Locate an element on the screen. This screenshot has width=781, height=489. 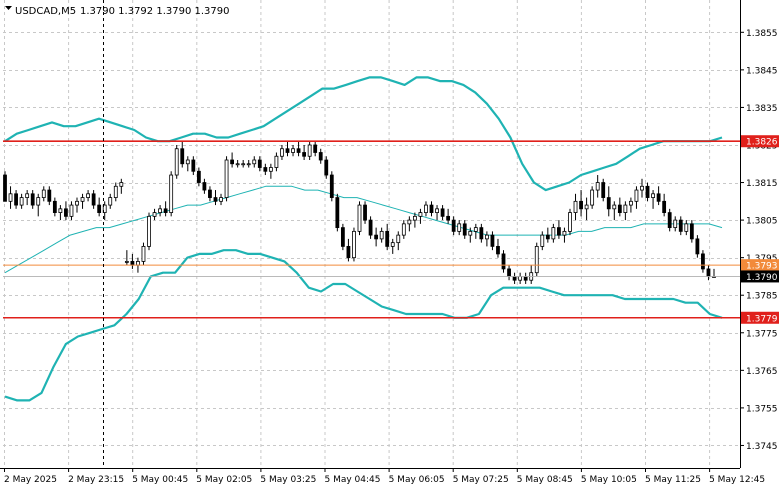
price-tag-label: 1.3779 is located at coordinates (762, 319).